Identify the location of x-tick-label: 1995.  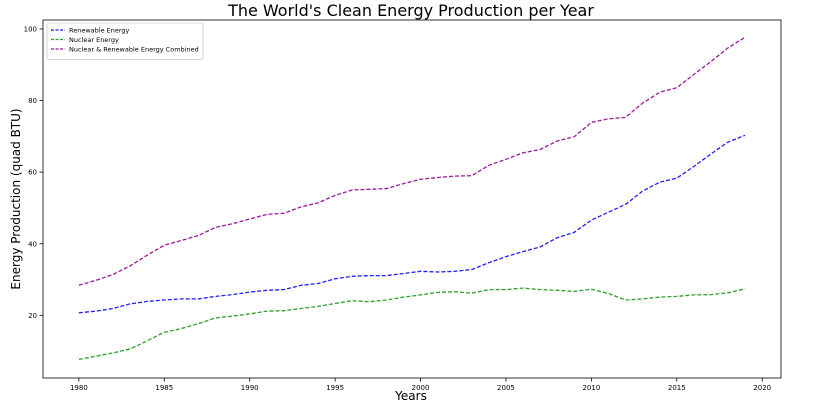
(335, 388).